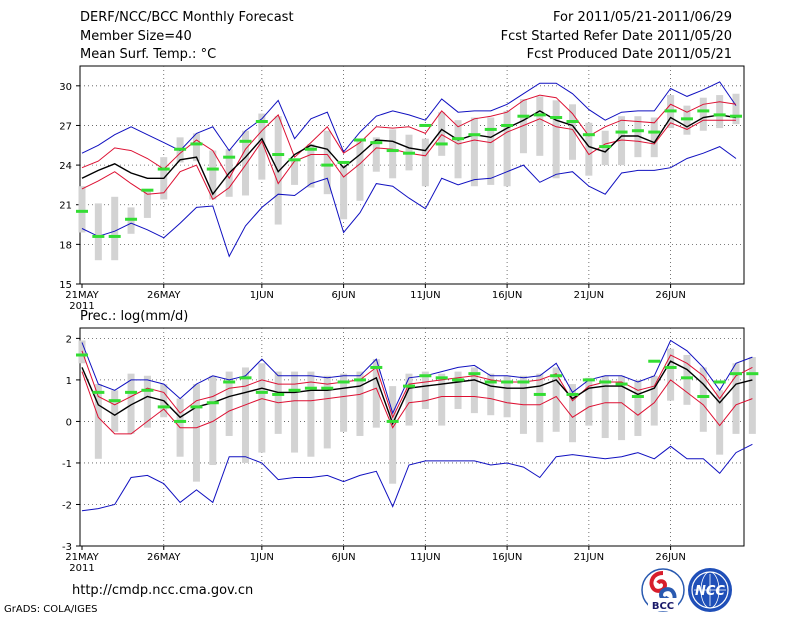  Describe the element at coordinates (69, 339) in the screenshot. I see `prec-ytick-label: 2` at that location.